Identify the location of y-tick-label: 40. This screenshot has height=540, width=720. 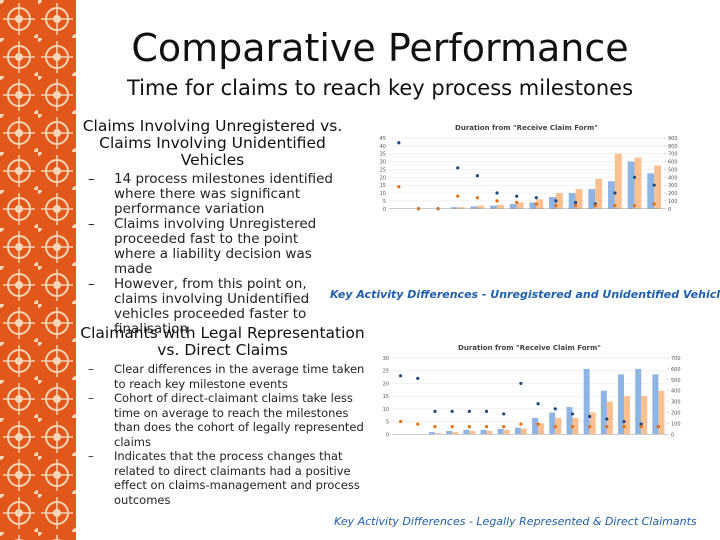
(383, 147).